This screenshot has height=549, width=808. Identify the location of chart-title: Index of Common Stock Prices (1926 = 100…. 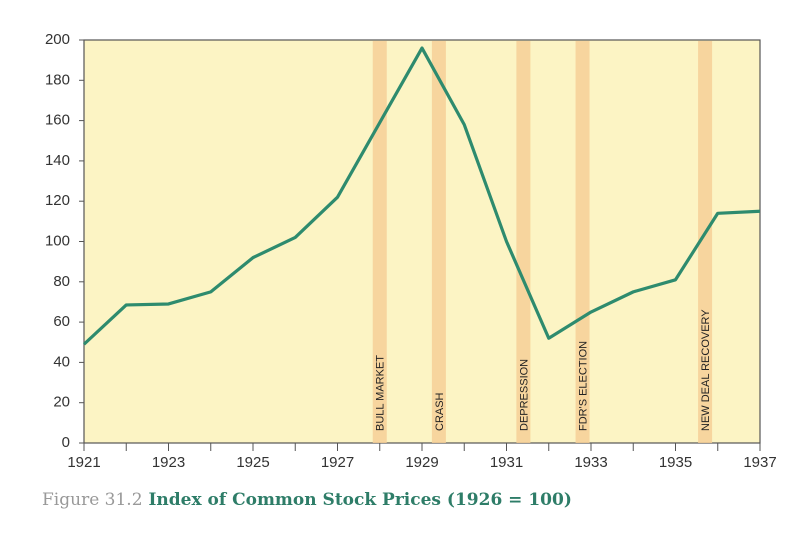
(359, 500).